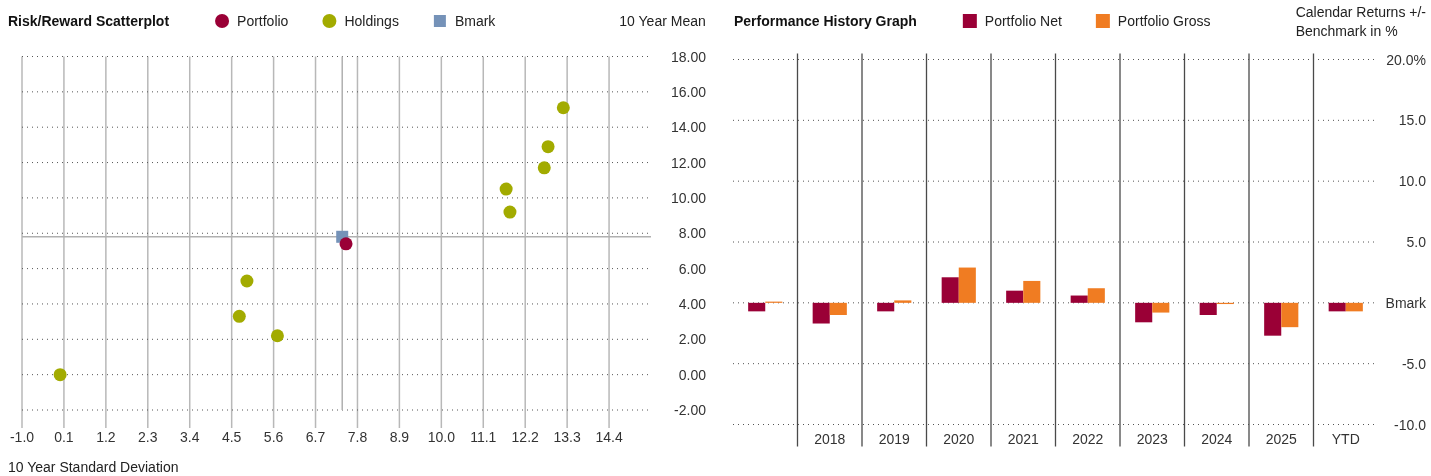 Image resolution: width=1431 pixels, height=476 pixels. Describe the element at coordinates (315, 437) in the screenshot. I see `x-tick-label: 6.7` at that location.